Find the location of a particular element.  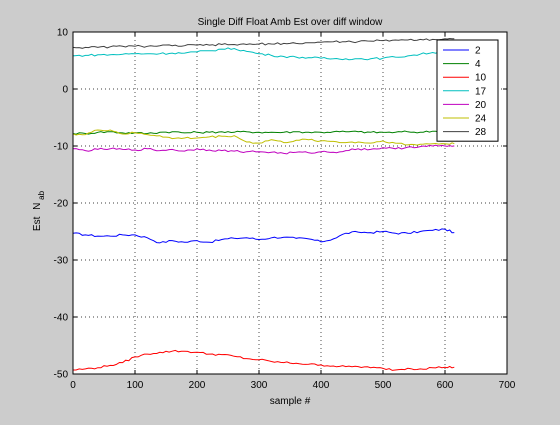

y-axis-label: Est N ab is located at coordinates (39, 210).